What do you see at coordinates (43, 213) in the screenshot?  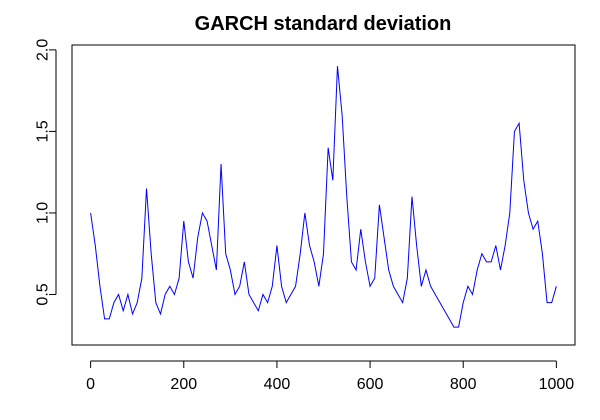 I see `y-tick-label: 1.0` at bounding box center [43, 213].